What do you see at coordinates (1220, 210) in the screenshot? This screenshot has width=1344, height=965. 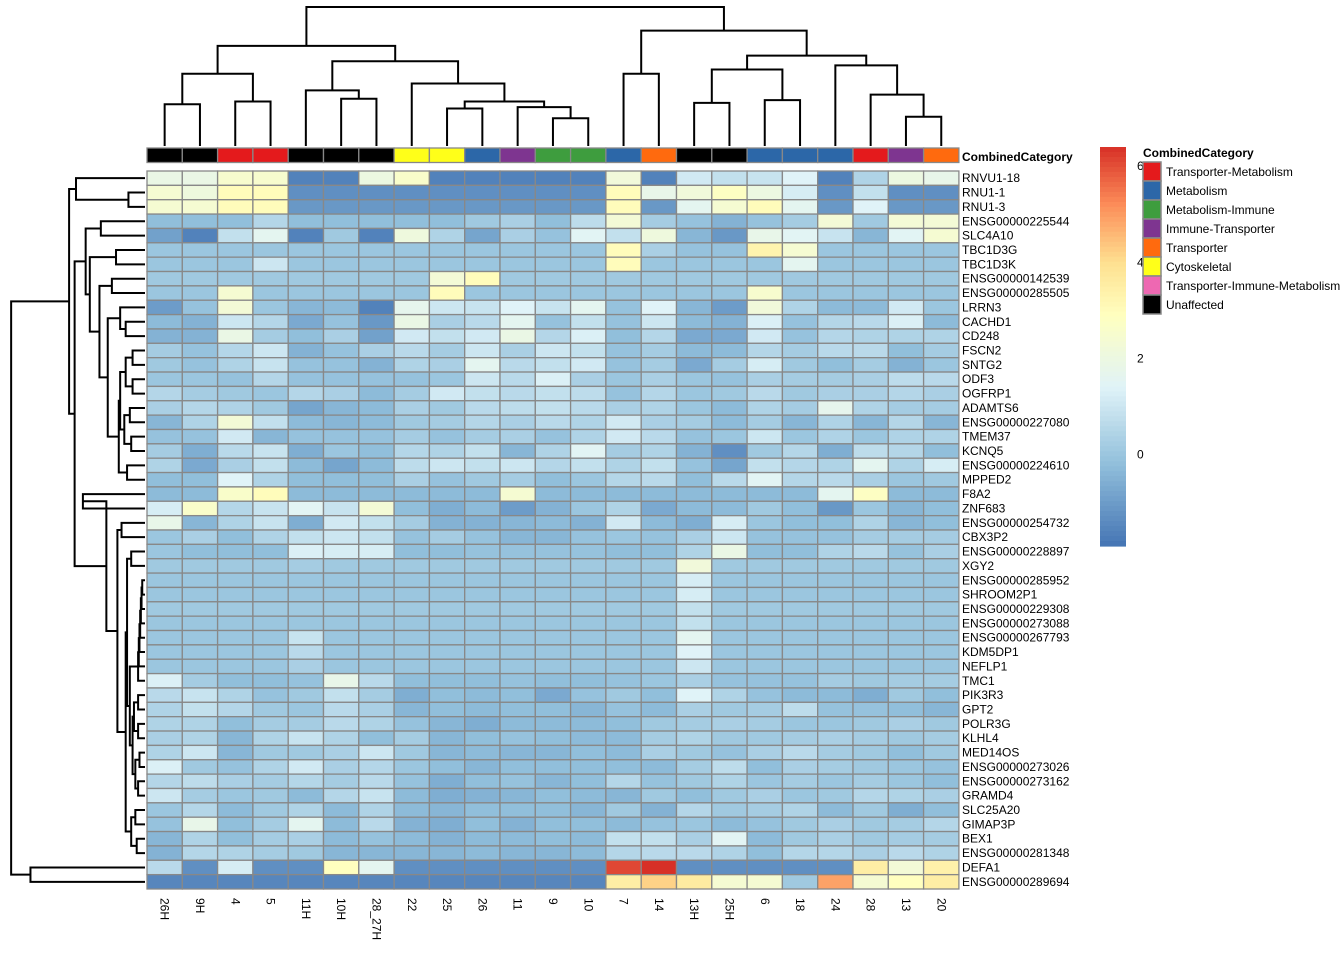 I see `legend-label: Metabolism-Immune` at bounding box center [1220, 210].